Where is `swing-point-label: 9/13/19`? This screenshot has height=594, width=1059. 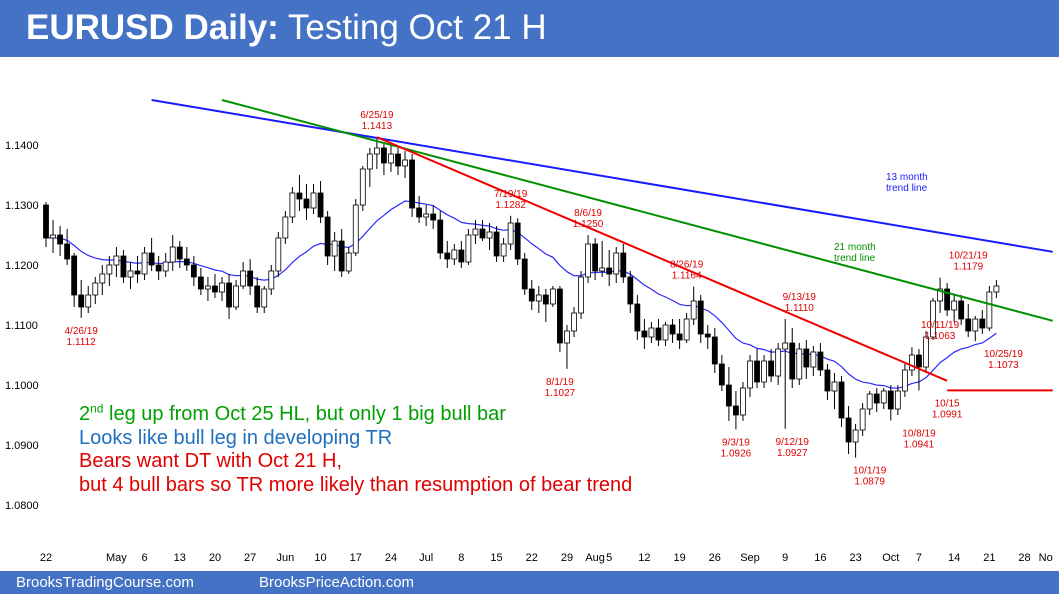 swing-point-label: 9/13/19 is located at coordinates (800, 297).